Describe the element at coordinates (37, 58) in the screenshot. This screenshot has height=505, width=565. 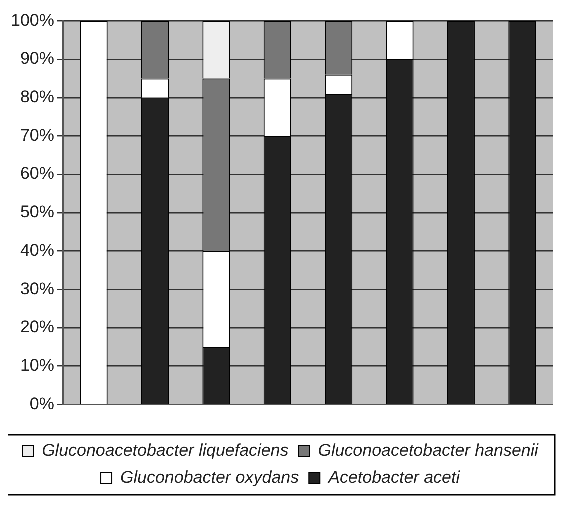
I see `y-tick-label: 90%` at that location.